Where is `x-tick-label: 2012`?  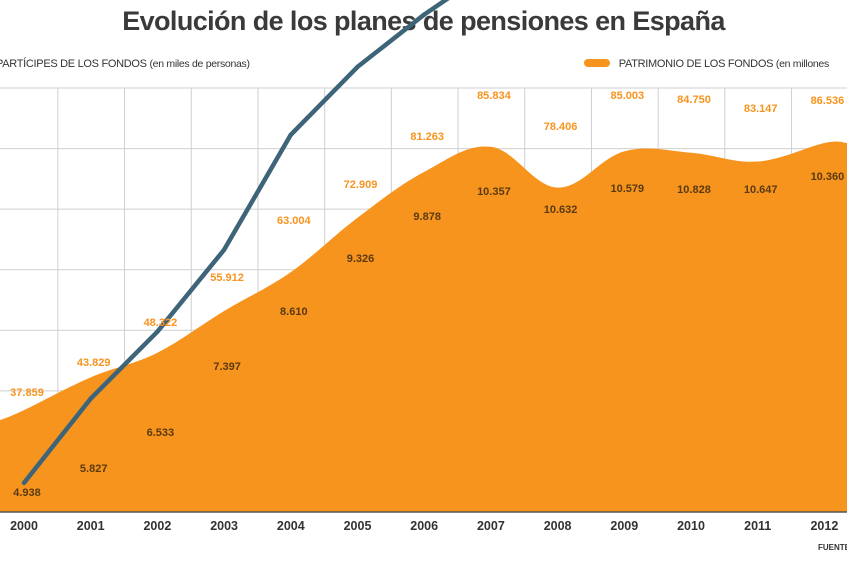
x-tick-label: 2012 is located at coordinates (824, 526).